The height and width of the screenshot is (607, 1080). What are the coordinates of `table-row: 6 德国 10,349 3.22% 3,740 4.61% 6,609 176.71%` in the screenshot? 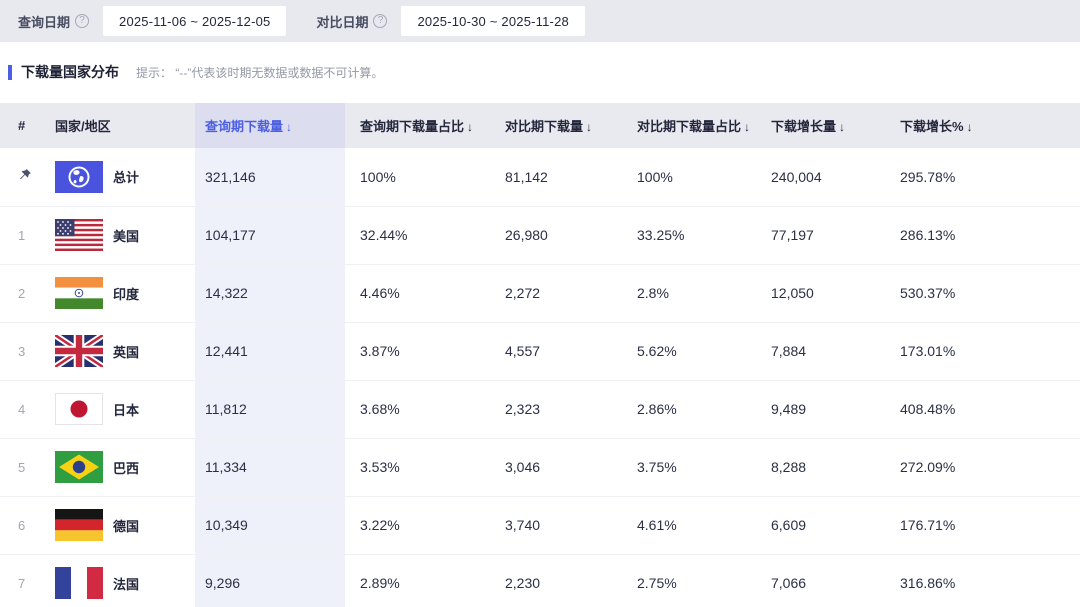 It's located at (540, 525).